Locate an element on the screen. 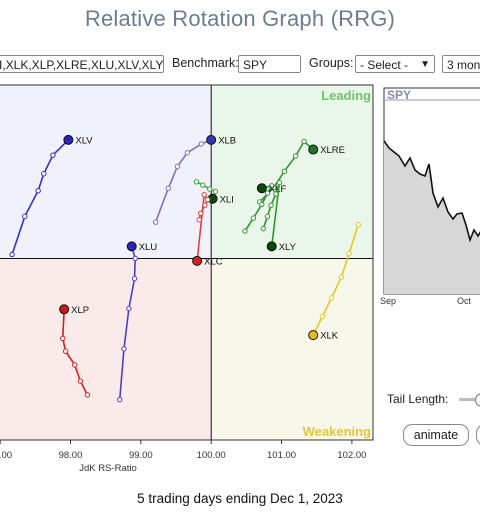 The width and height of the screenshot is (480, 513). x-tick-label: 100.00 is located at coordinates (211, 455).